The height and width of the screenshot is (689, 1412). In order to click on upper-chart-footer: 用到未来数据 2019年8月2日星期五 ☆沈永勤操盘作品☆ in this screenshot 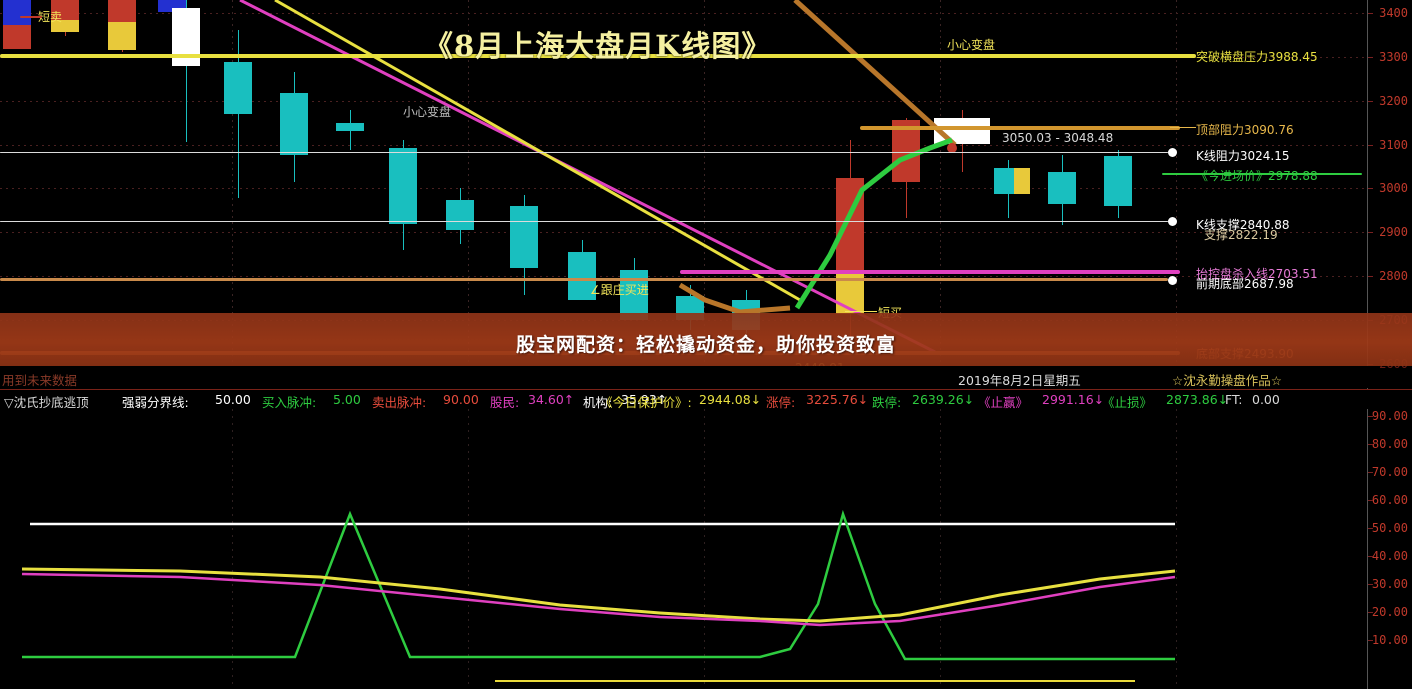, I will do `click(684, 377)`.